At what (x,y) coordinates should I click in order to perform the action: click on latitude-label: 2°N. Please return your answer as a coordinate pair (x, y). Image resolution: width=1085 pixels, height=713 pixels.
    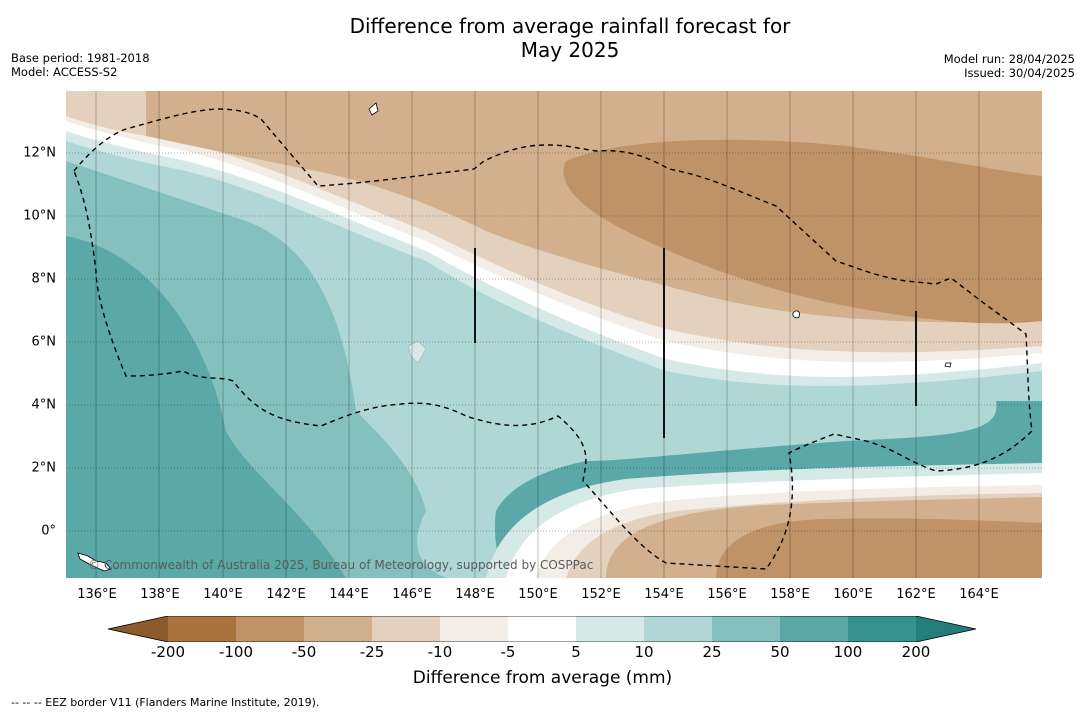
    Looking at the image, I should click on (44, 468).